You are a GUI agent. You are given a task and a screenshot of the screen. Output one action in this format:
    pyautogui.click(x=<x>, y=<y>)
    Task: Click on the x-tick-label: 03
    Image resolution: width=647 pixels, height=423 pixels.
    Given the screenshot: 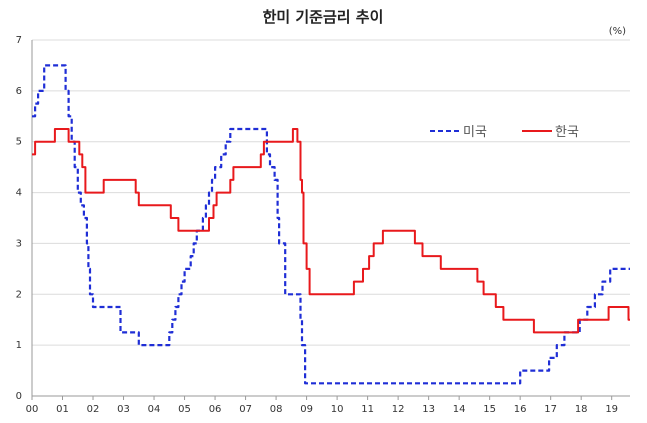 What is the action you would take?
    pyautogui.click(x=123, y=409)
    